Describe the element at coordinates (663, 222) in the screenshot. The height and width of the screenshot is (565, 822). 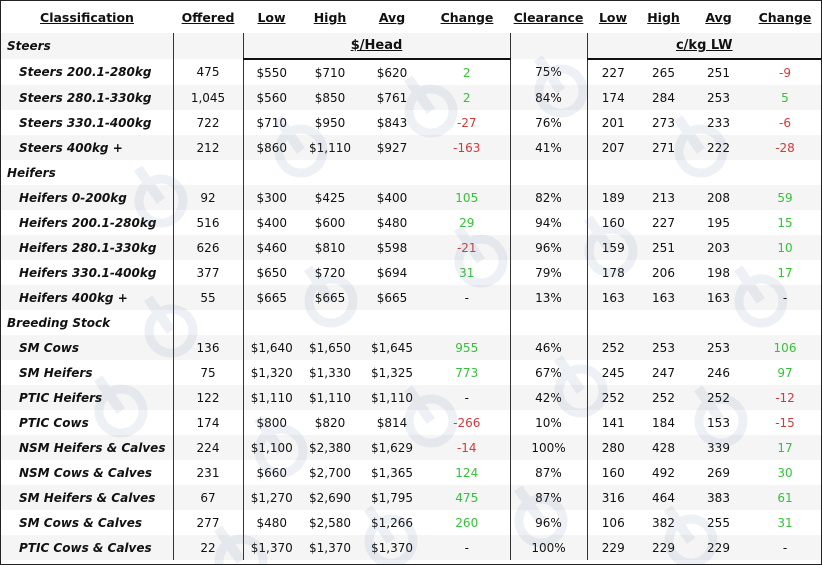
I see `high-lw-cell: 227` at that location.